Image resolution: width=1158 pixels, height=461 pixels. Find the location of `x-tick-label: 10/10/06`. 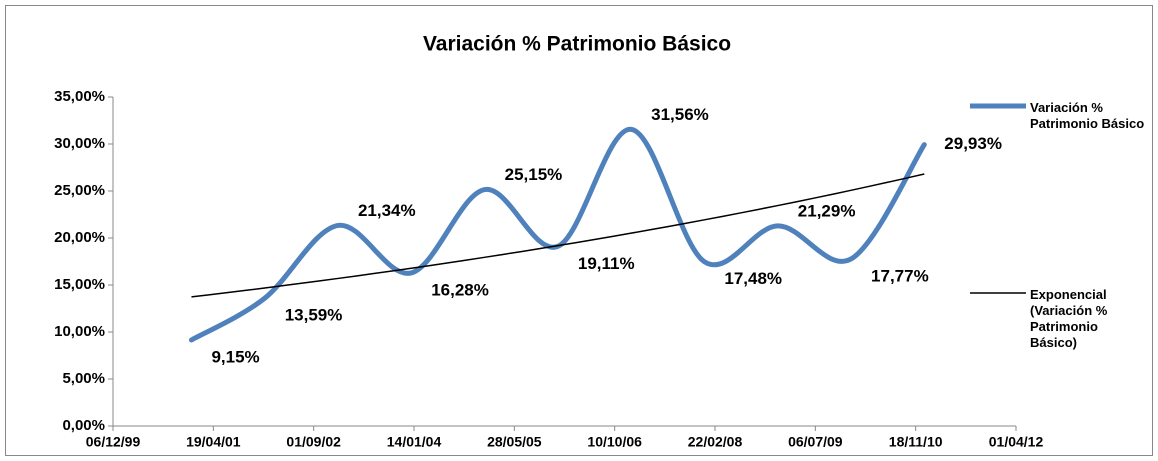

x-tick-label: 10/10/06 is located at coordinates (614, 442).